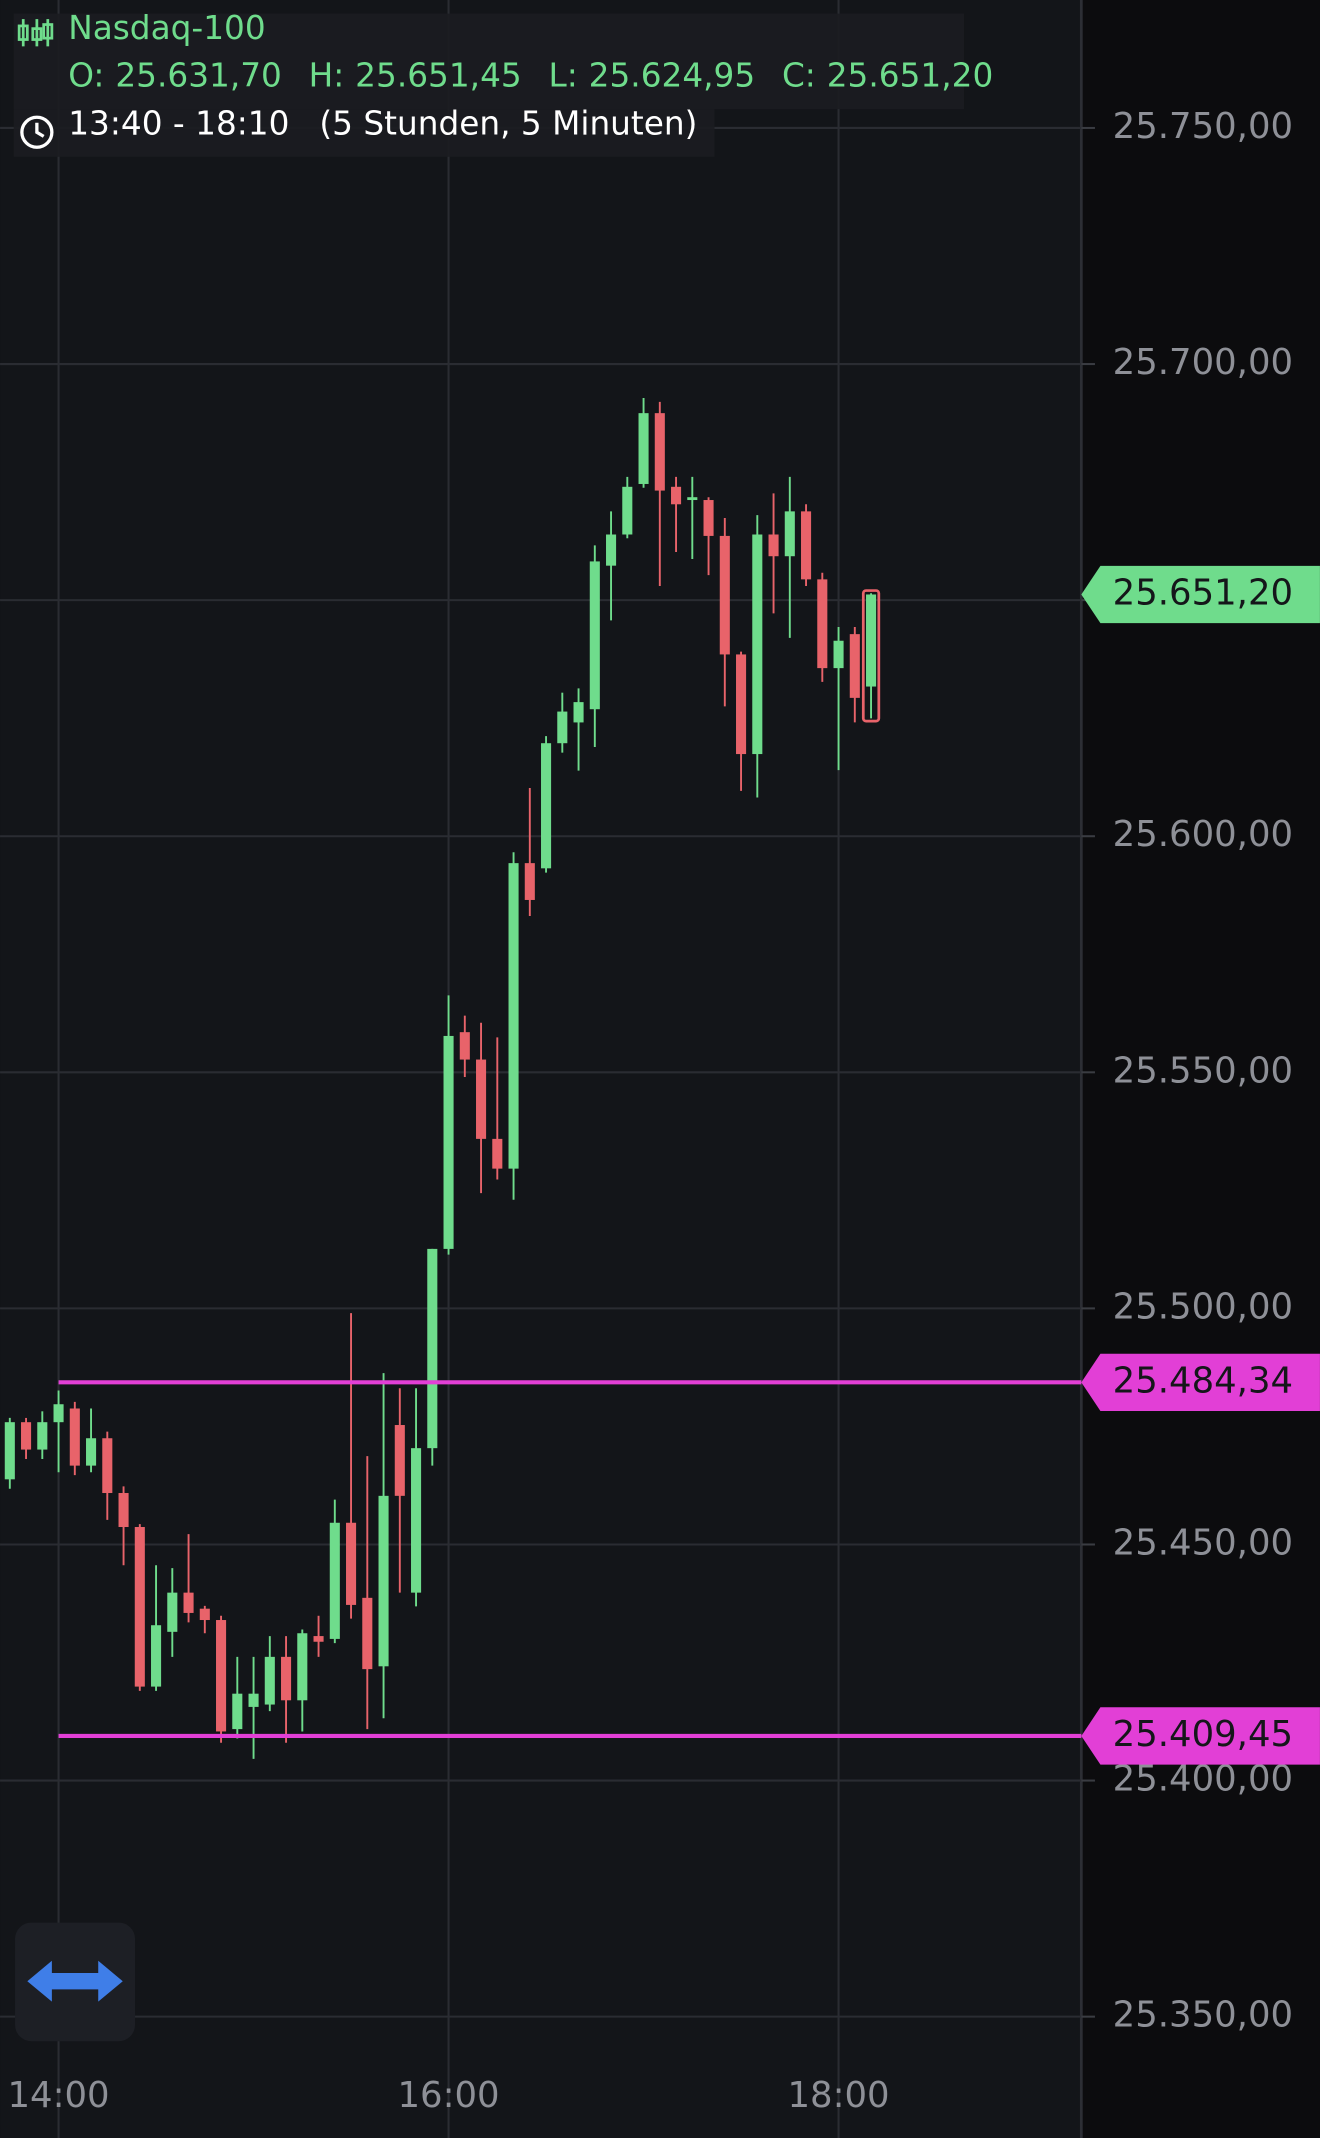 The height and width of the screenshot is (2138, 1320). Describe the element at coordinates (1203, 1380) in the screenshot. I see `horizontal-line-label: 25.484,34` at that location.